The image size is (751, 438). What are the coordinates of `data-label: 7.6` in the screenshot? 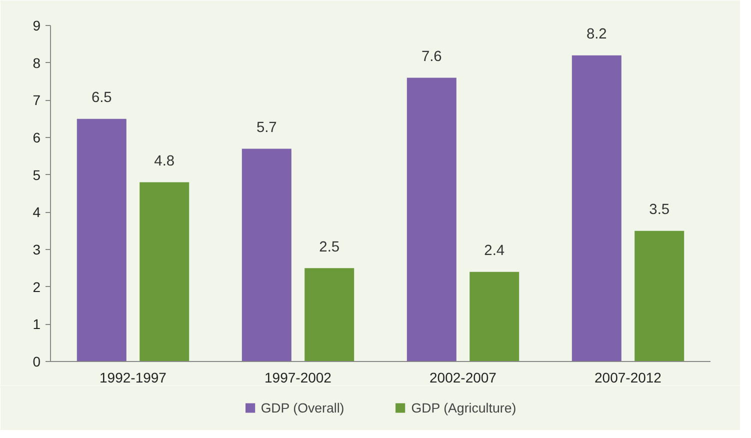 It's located at (431, 56).